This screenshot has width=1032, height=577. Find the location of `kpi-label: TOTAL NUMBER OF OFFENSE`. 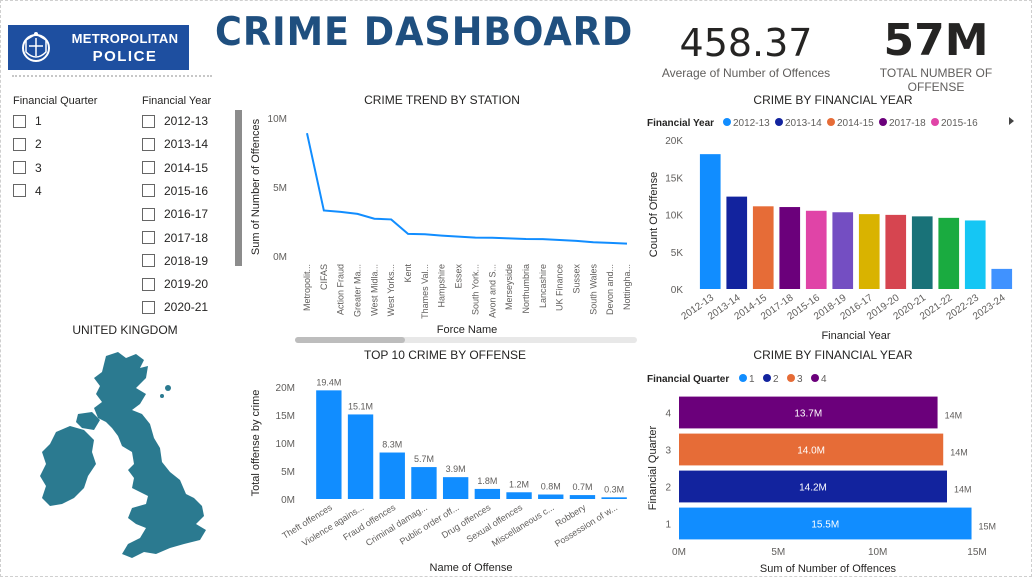

kpi-label: TOTAL NUMBER OF OFFENSE is located at coordinates (936, 80).